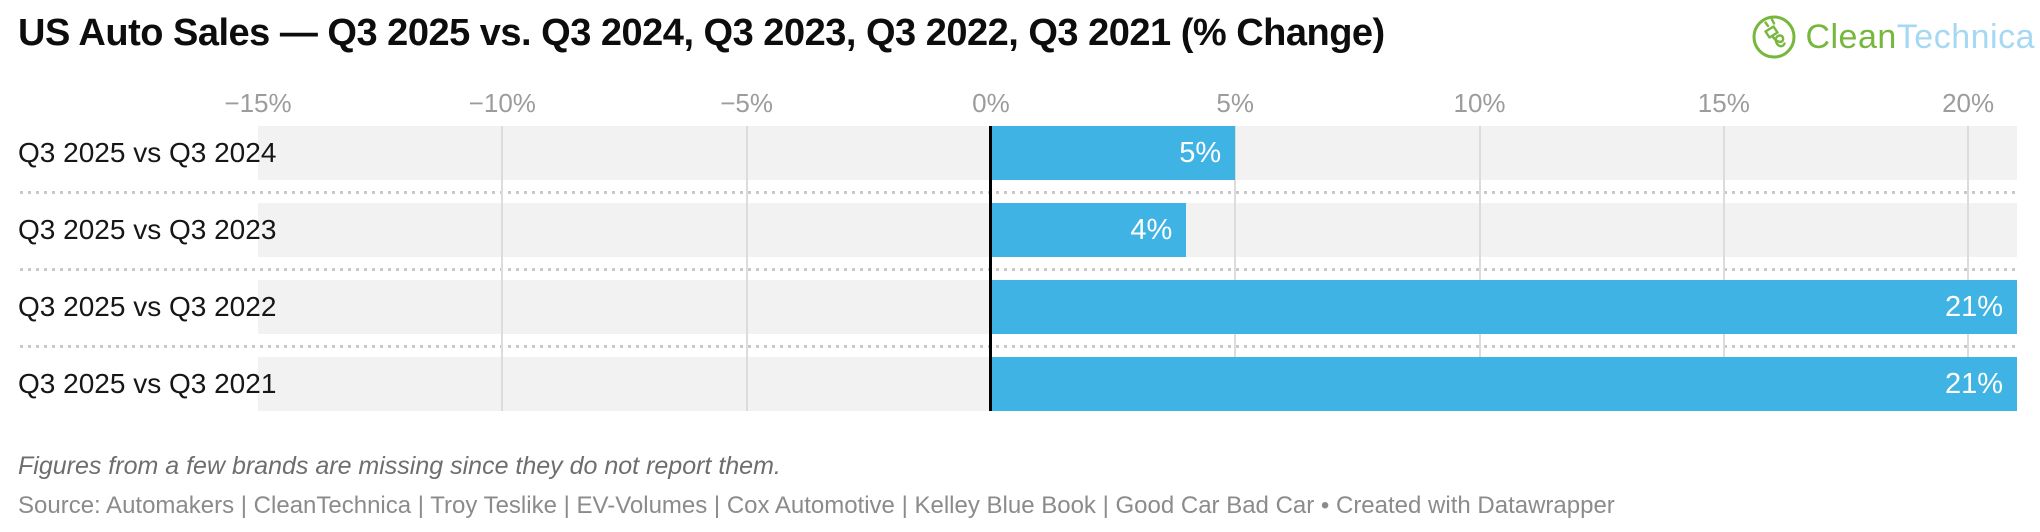  What do you see at coordinates (1151, 229) in the screenshot?
I see `bar-value-label: 4%` at bounding box center [1151, 229].